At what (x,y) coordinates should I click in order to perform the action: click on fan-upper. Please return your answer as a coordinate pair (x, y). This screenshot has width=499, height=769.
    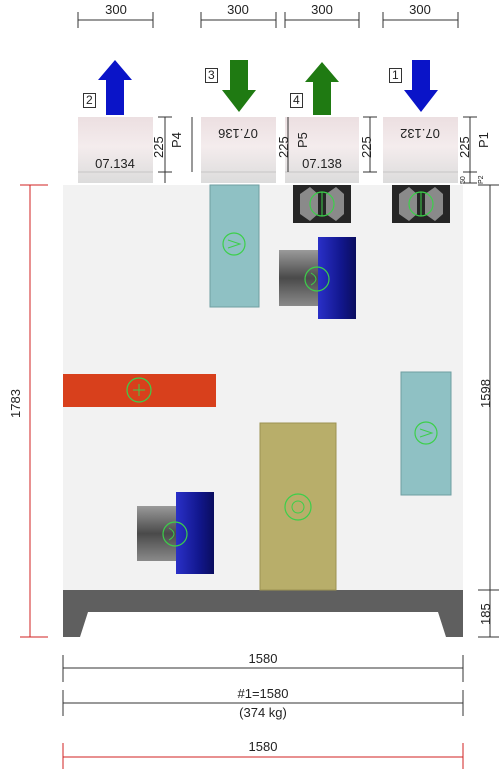
    Looking at the image, I should click on (317, 278).